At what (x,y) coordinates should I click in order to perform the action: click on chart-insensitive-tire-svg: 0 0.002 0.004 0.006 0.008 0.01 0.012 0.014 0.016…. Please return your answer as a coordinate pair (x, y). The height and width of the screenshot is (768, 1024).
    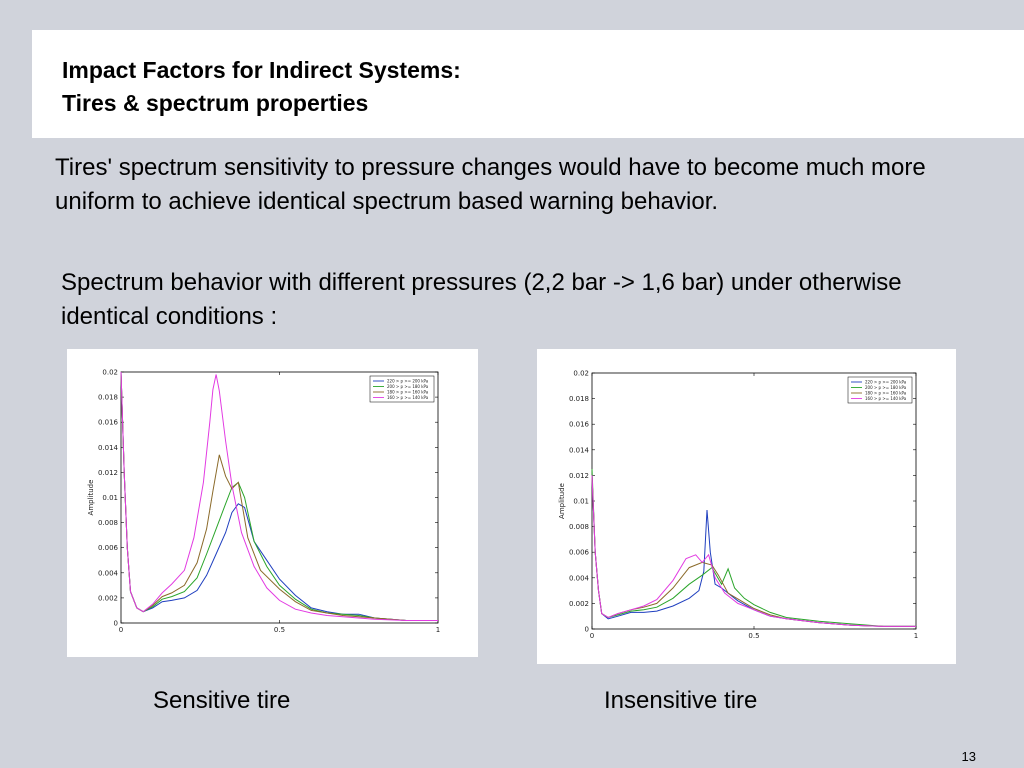
    Looking at the image, I should click on (738, 505).